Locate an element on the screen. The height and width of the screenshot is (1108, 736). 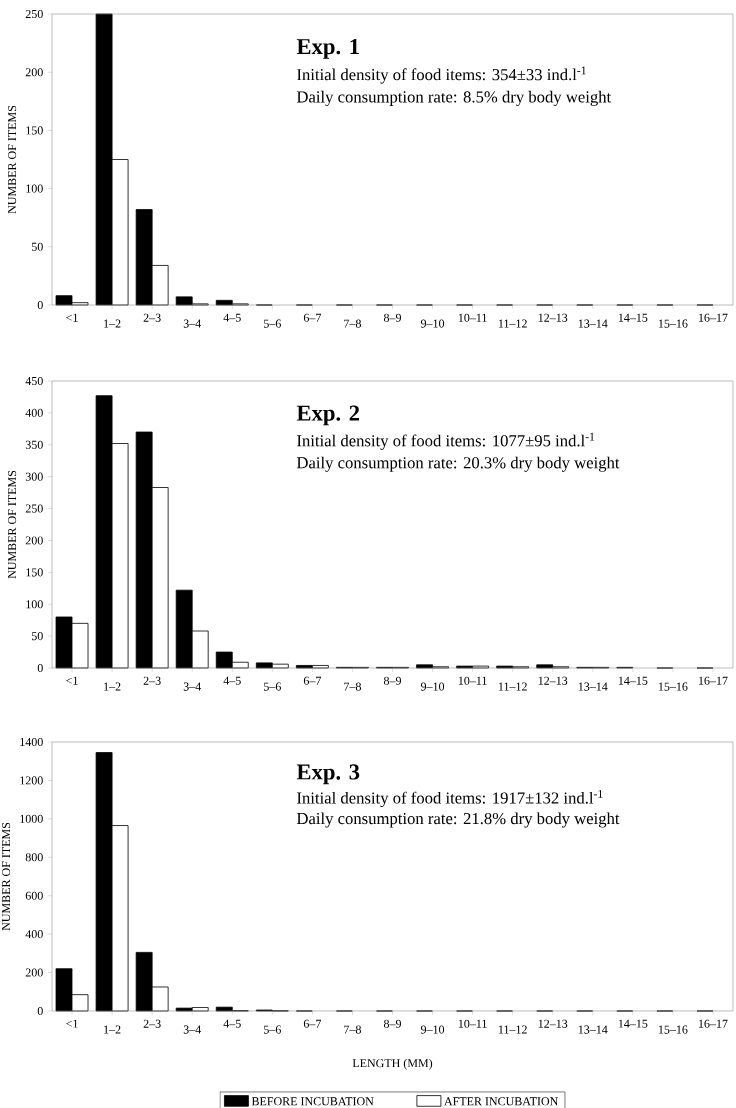
y-tick-label: 600 is located at coordinates (34, 895).